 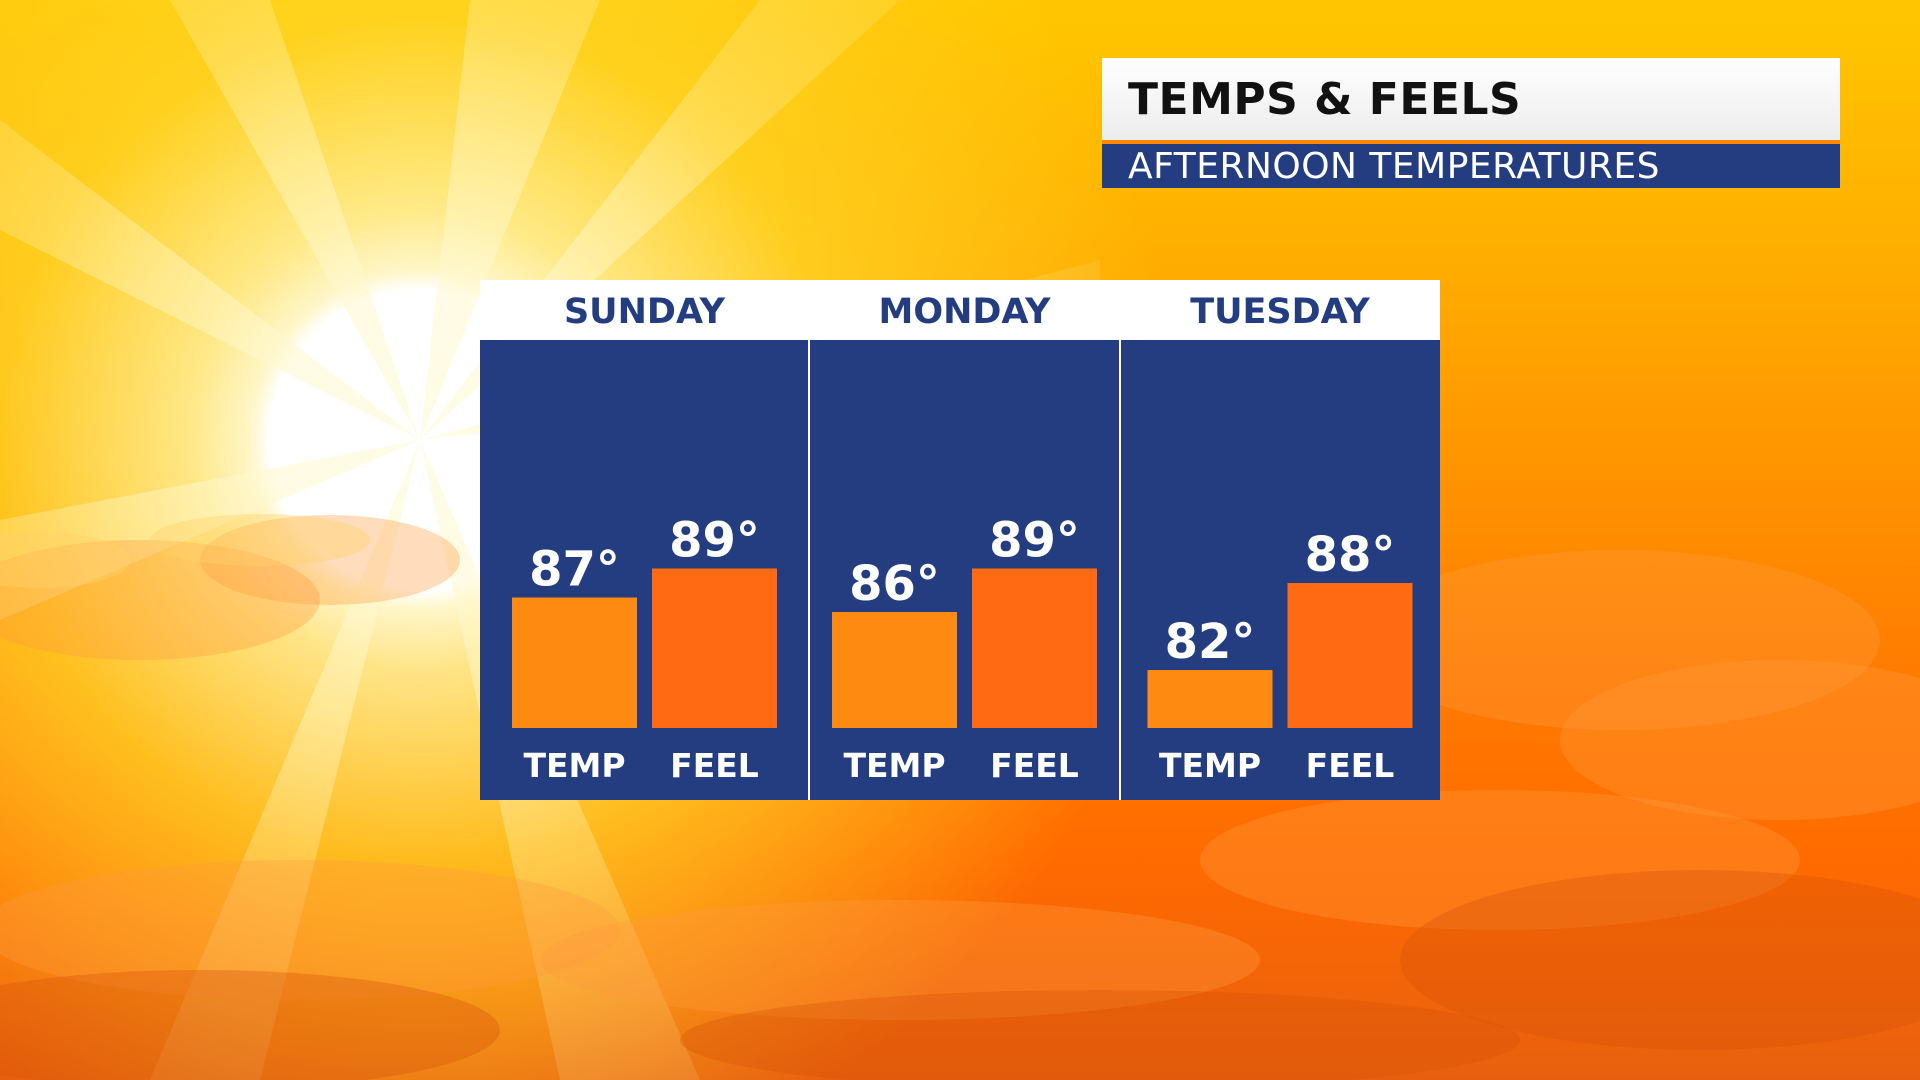 What do you see at coordinates (574, 662) in the screenshot?
I see `temp-bar-sunday` at bounding box center [574, 662].